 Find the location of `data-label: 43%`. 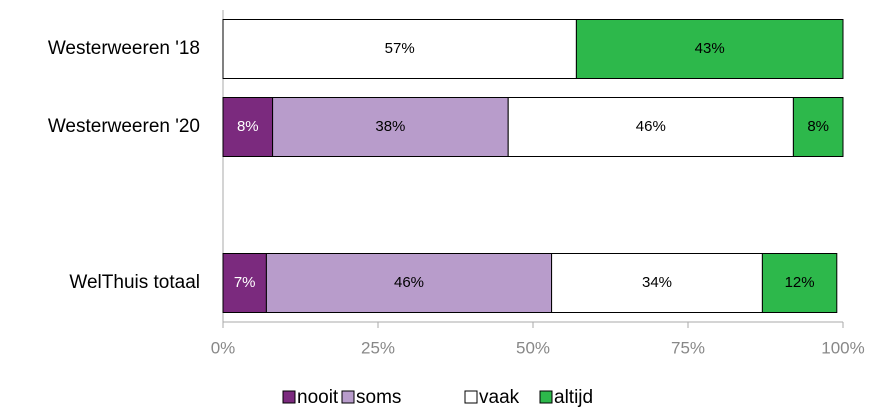

data-label: 43% is located at coordinates (710, 48).